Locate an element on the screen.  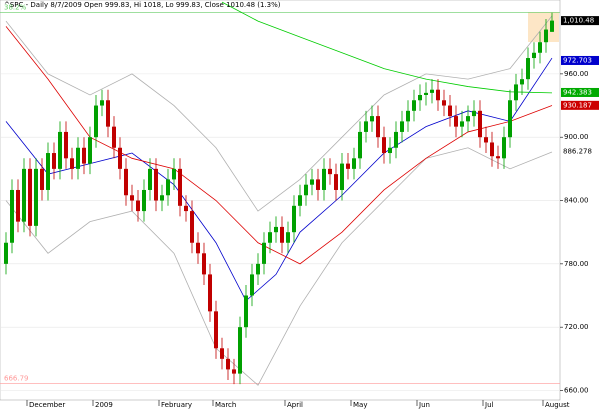
price-label: 972.703 is located at coordinates (577, 60).